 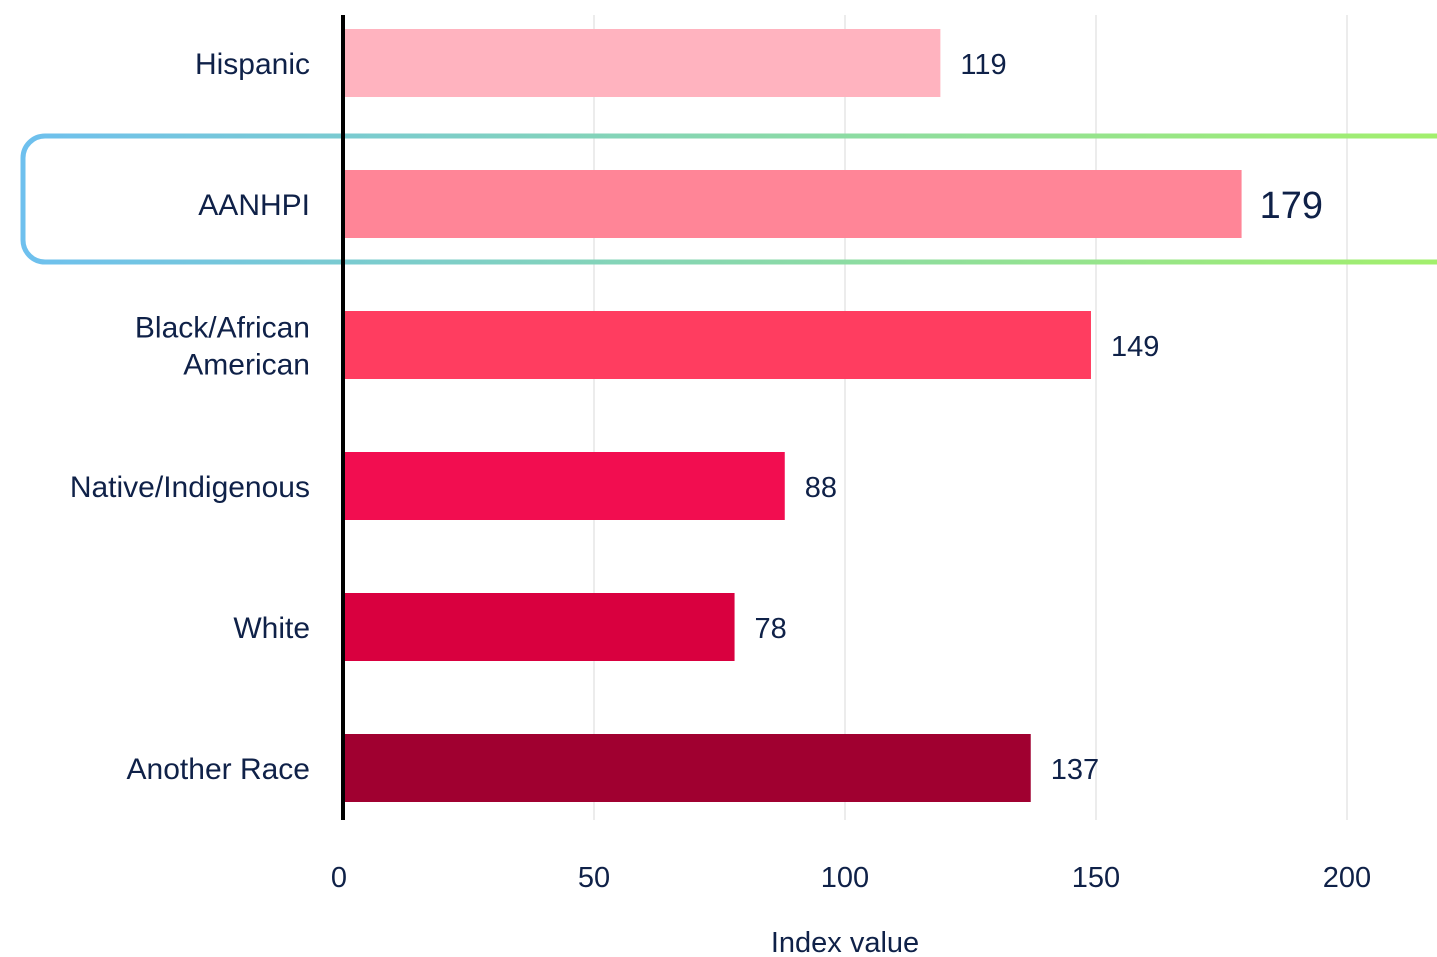 What do you see at coordinates (792, 204) in the screenshot?
I see `bar-aanhpi` at bounding box center [792, 204].